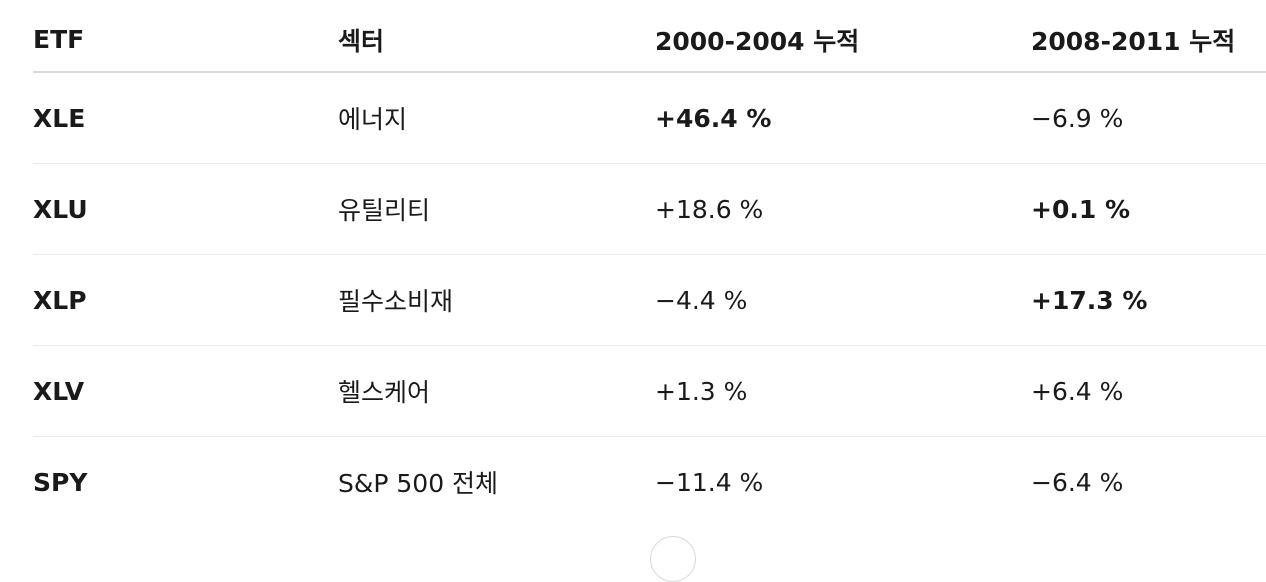 The image size is (1266, 582). Describe the element at coordinates (843, 118) in the screenshot. I see `return-cell: +46.4 %` at that location.